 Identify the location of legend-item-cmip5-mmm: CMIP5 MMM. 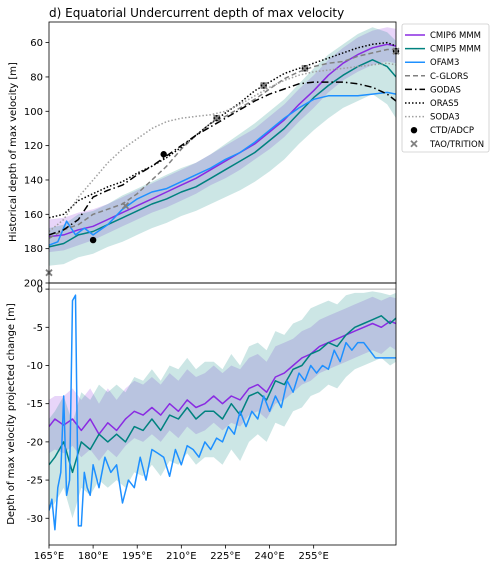
(443, 50).